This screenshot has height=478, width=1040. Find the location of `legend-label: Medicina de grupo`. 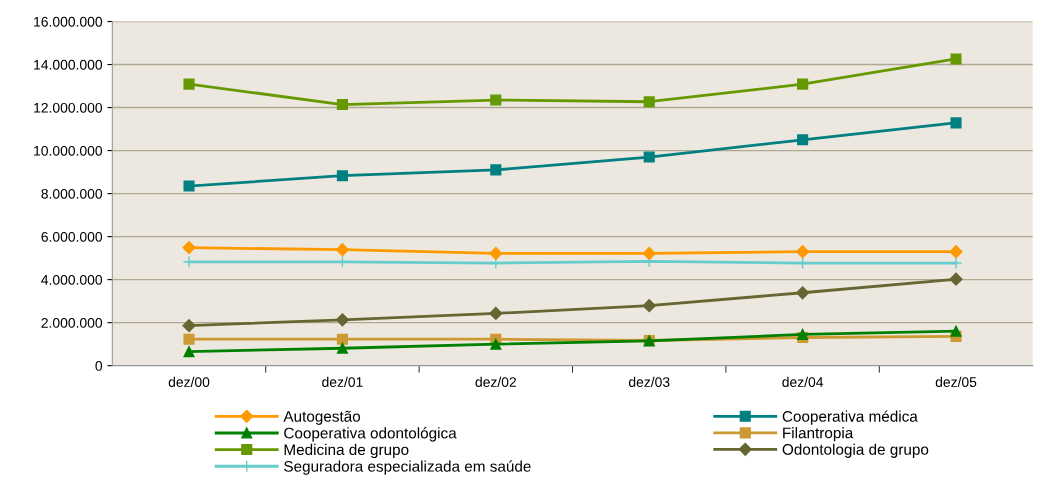

legend-label: Medicina de grupo is located at coordinates (346, 451).